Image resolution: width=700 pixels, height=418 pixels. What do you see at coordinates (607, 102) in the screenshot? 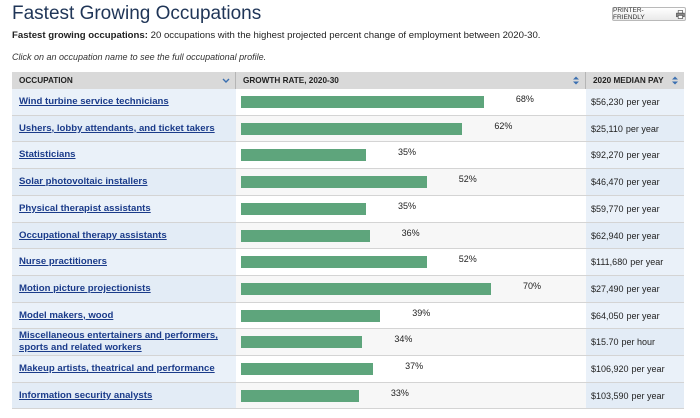
I see `pay-amount: $56,230` at bounding box center [607, 102].